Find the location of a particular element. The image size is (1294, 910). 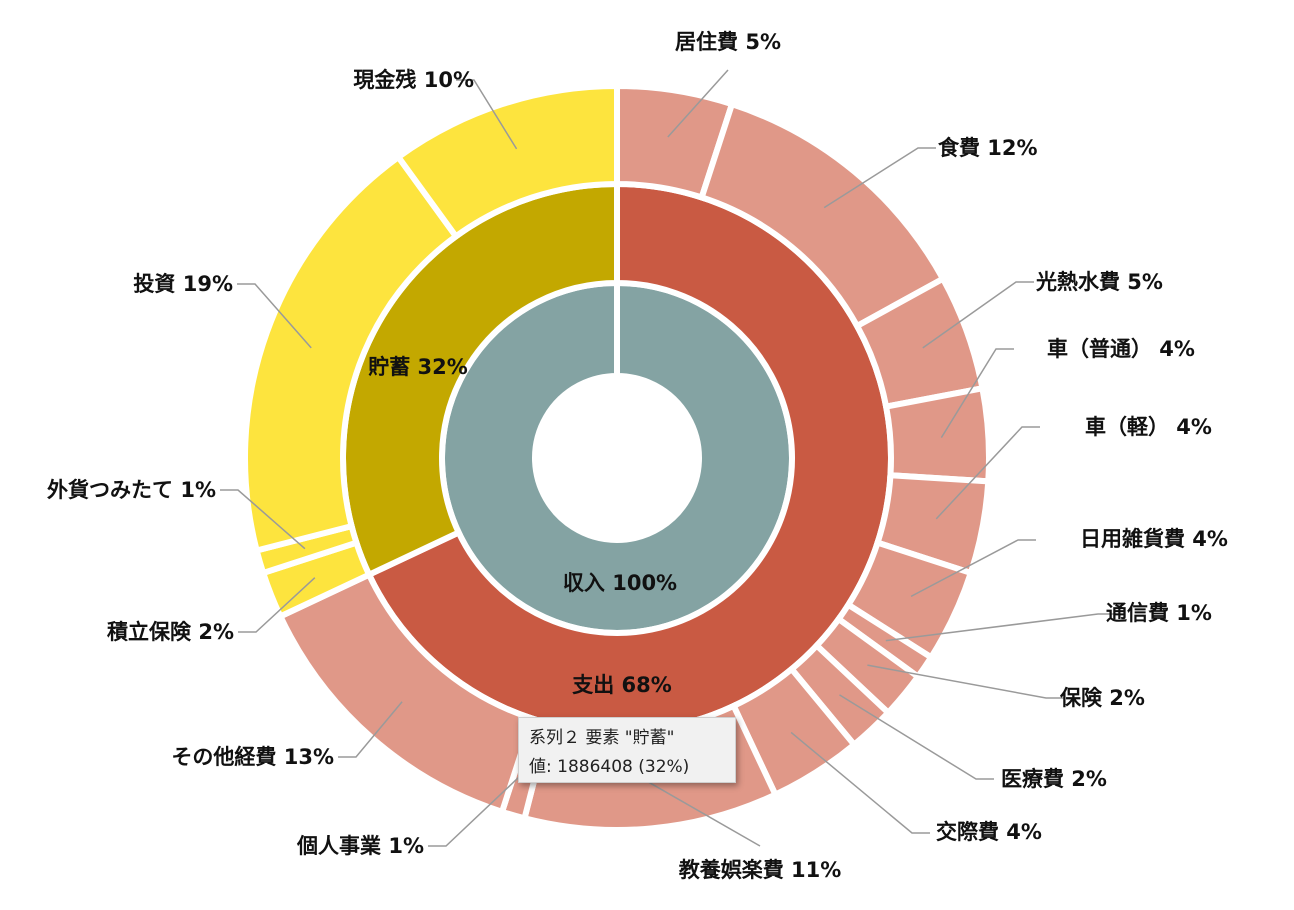

outer-segment-label-8: 医療費 2% is located at coordinates (1054, 779).